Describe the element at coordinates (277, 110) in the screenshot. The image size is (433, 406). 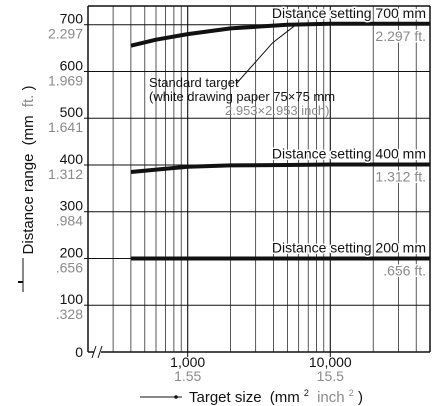
I see `annotation-line-3: 2.953×2.953 inch)` at that location.